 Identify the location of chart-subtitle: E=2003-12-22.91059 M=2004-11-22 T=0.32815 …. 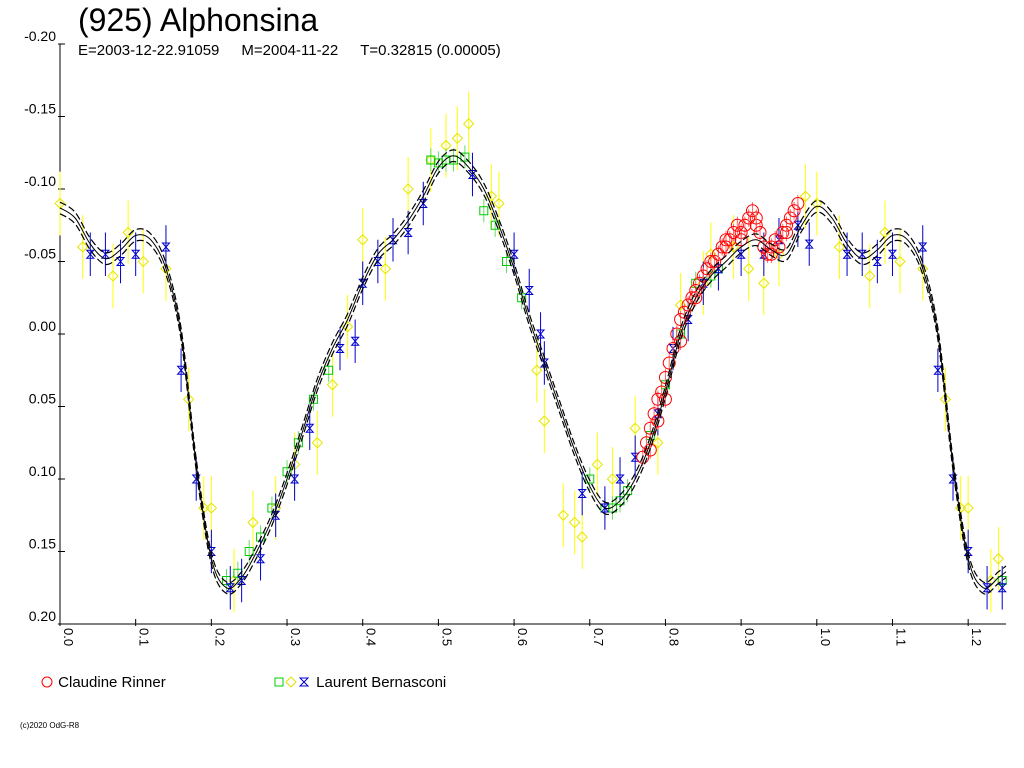
(300, 50).